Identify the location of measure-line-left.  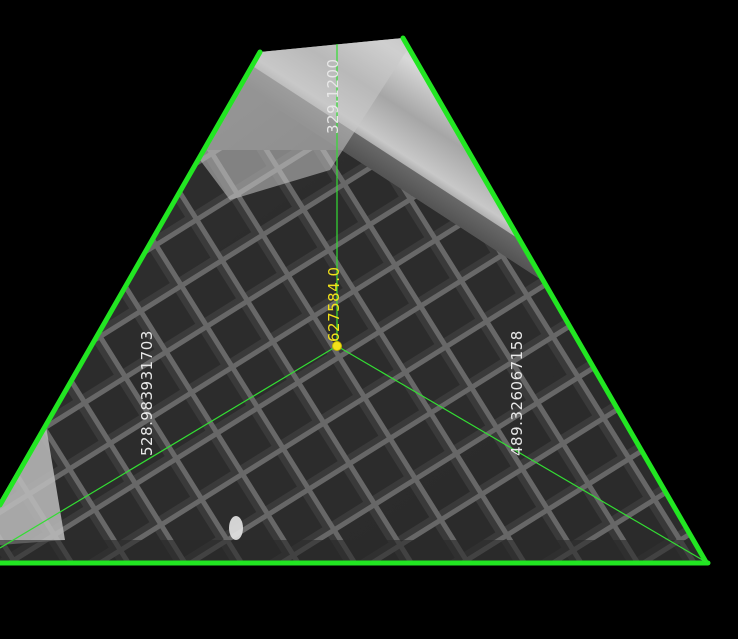
(169, 447).